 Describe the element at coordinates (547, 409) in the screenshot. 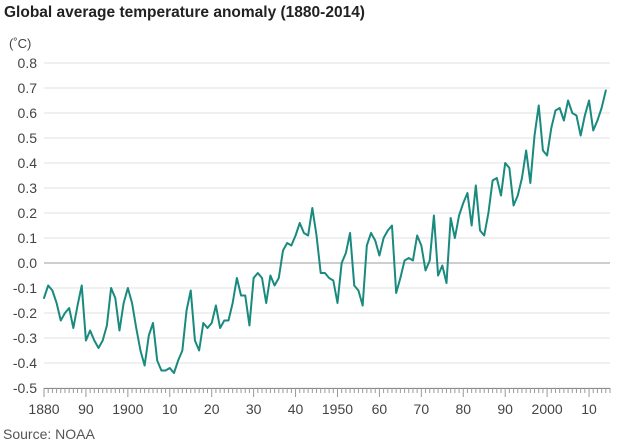

I see `x-tick-label: 2000` at that location.